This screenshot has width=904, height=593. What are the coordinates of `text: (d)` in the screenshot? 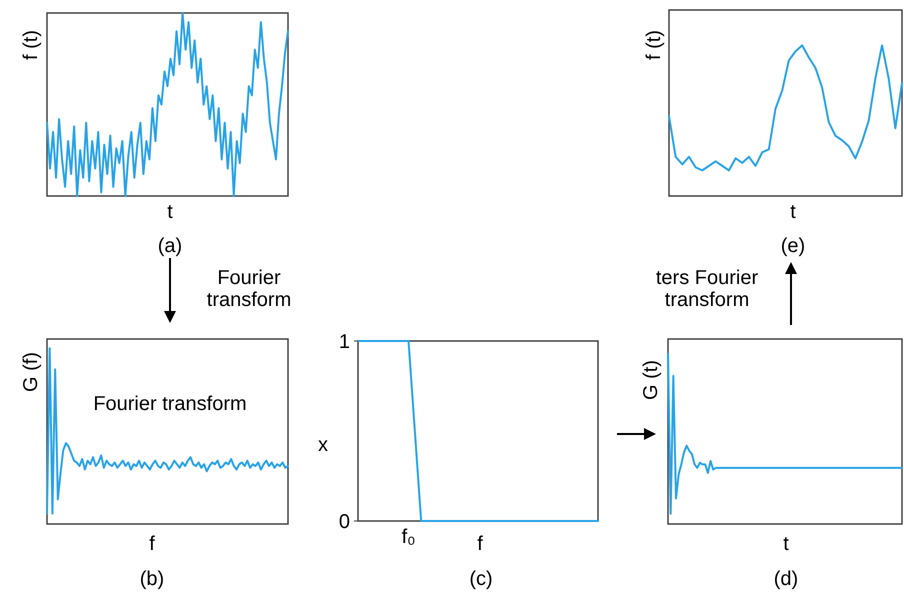 It's located at (786, 579).